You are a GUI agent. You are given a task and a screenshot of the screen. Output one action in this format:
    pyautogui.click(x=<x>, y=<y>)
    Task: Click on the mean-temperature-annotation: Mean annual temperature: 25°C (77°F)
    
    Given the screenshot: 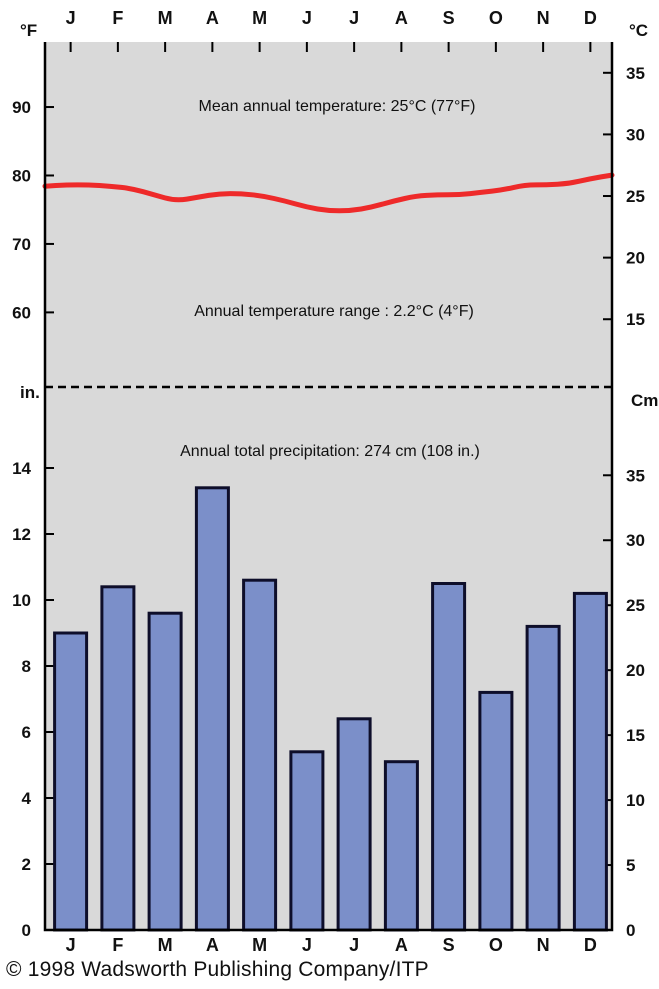 What is the action you would take?
    pyautogui.click(x=337, y=106)
    